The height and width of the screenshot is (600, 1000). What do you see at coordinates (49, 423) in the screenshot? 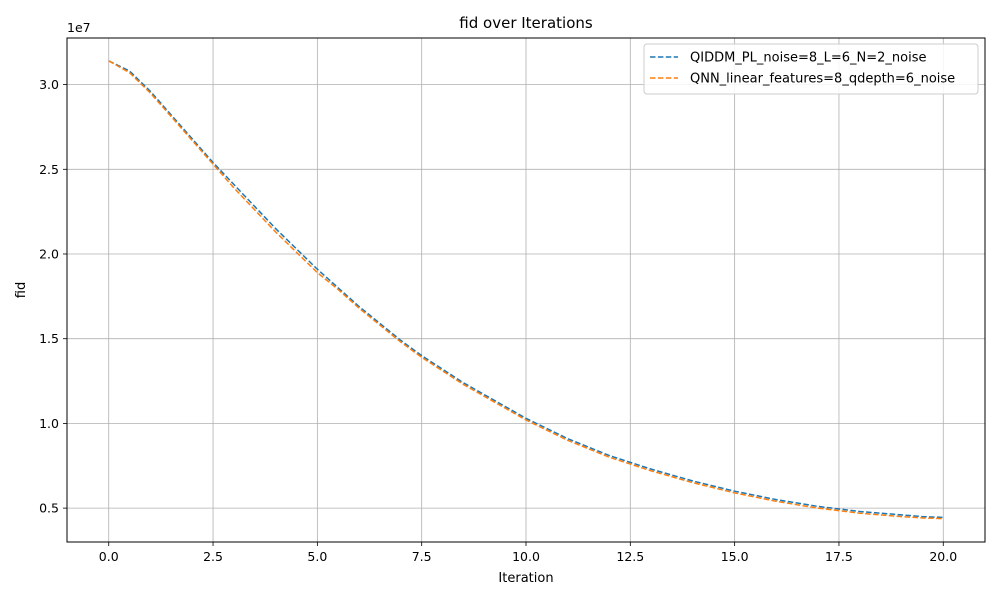
I see `y-tick-label: 1.0` at bounding box center [49, 423].